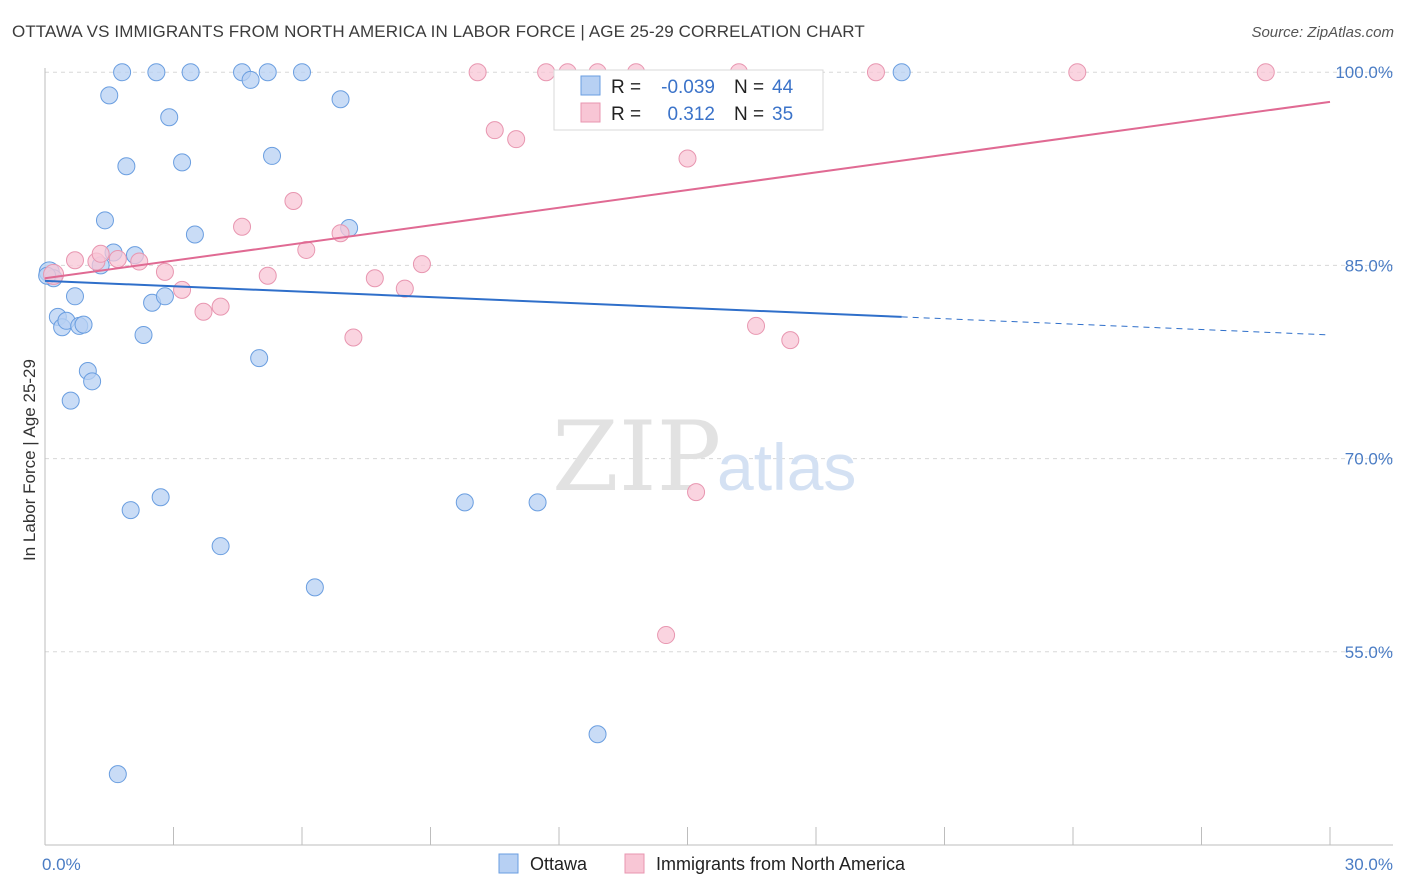 Image resolution: width=1406 pixels, height=892 pixels. I want to click on legend-r-label-immigrants: R =, so click(626, 114).